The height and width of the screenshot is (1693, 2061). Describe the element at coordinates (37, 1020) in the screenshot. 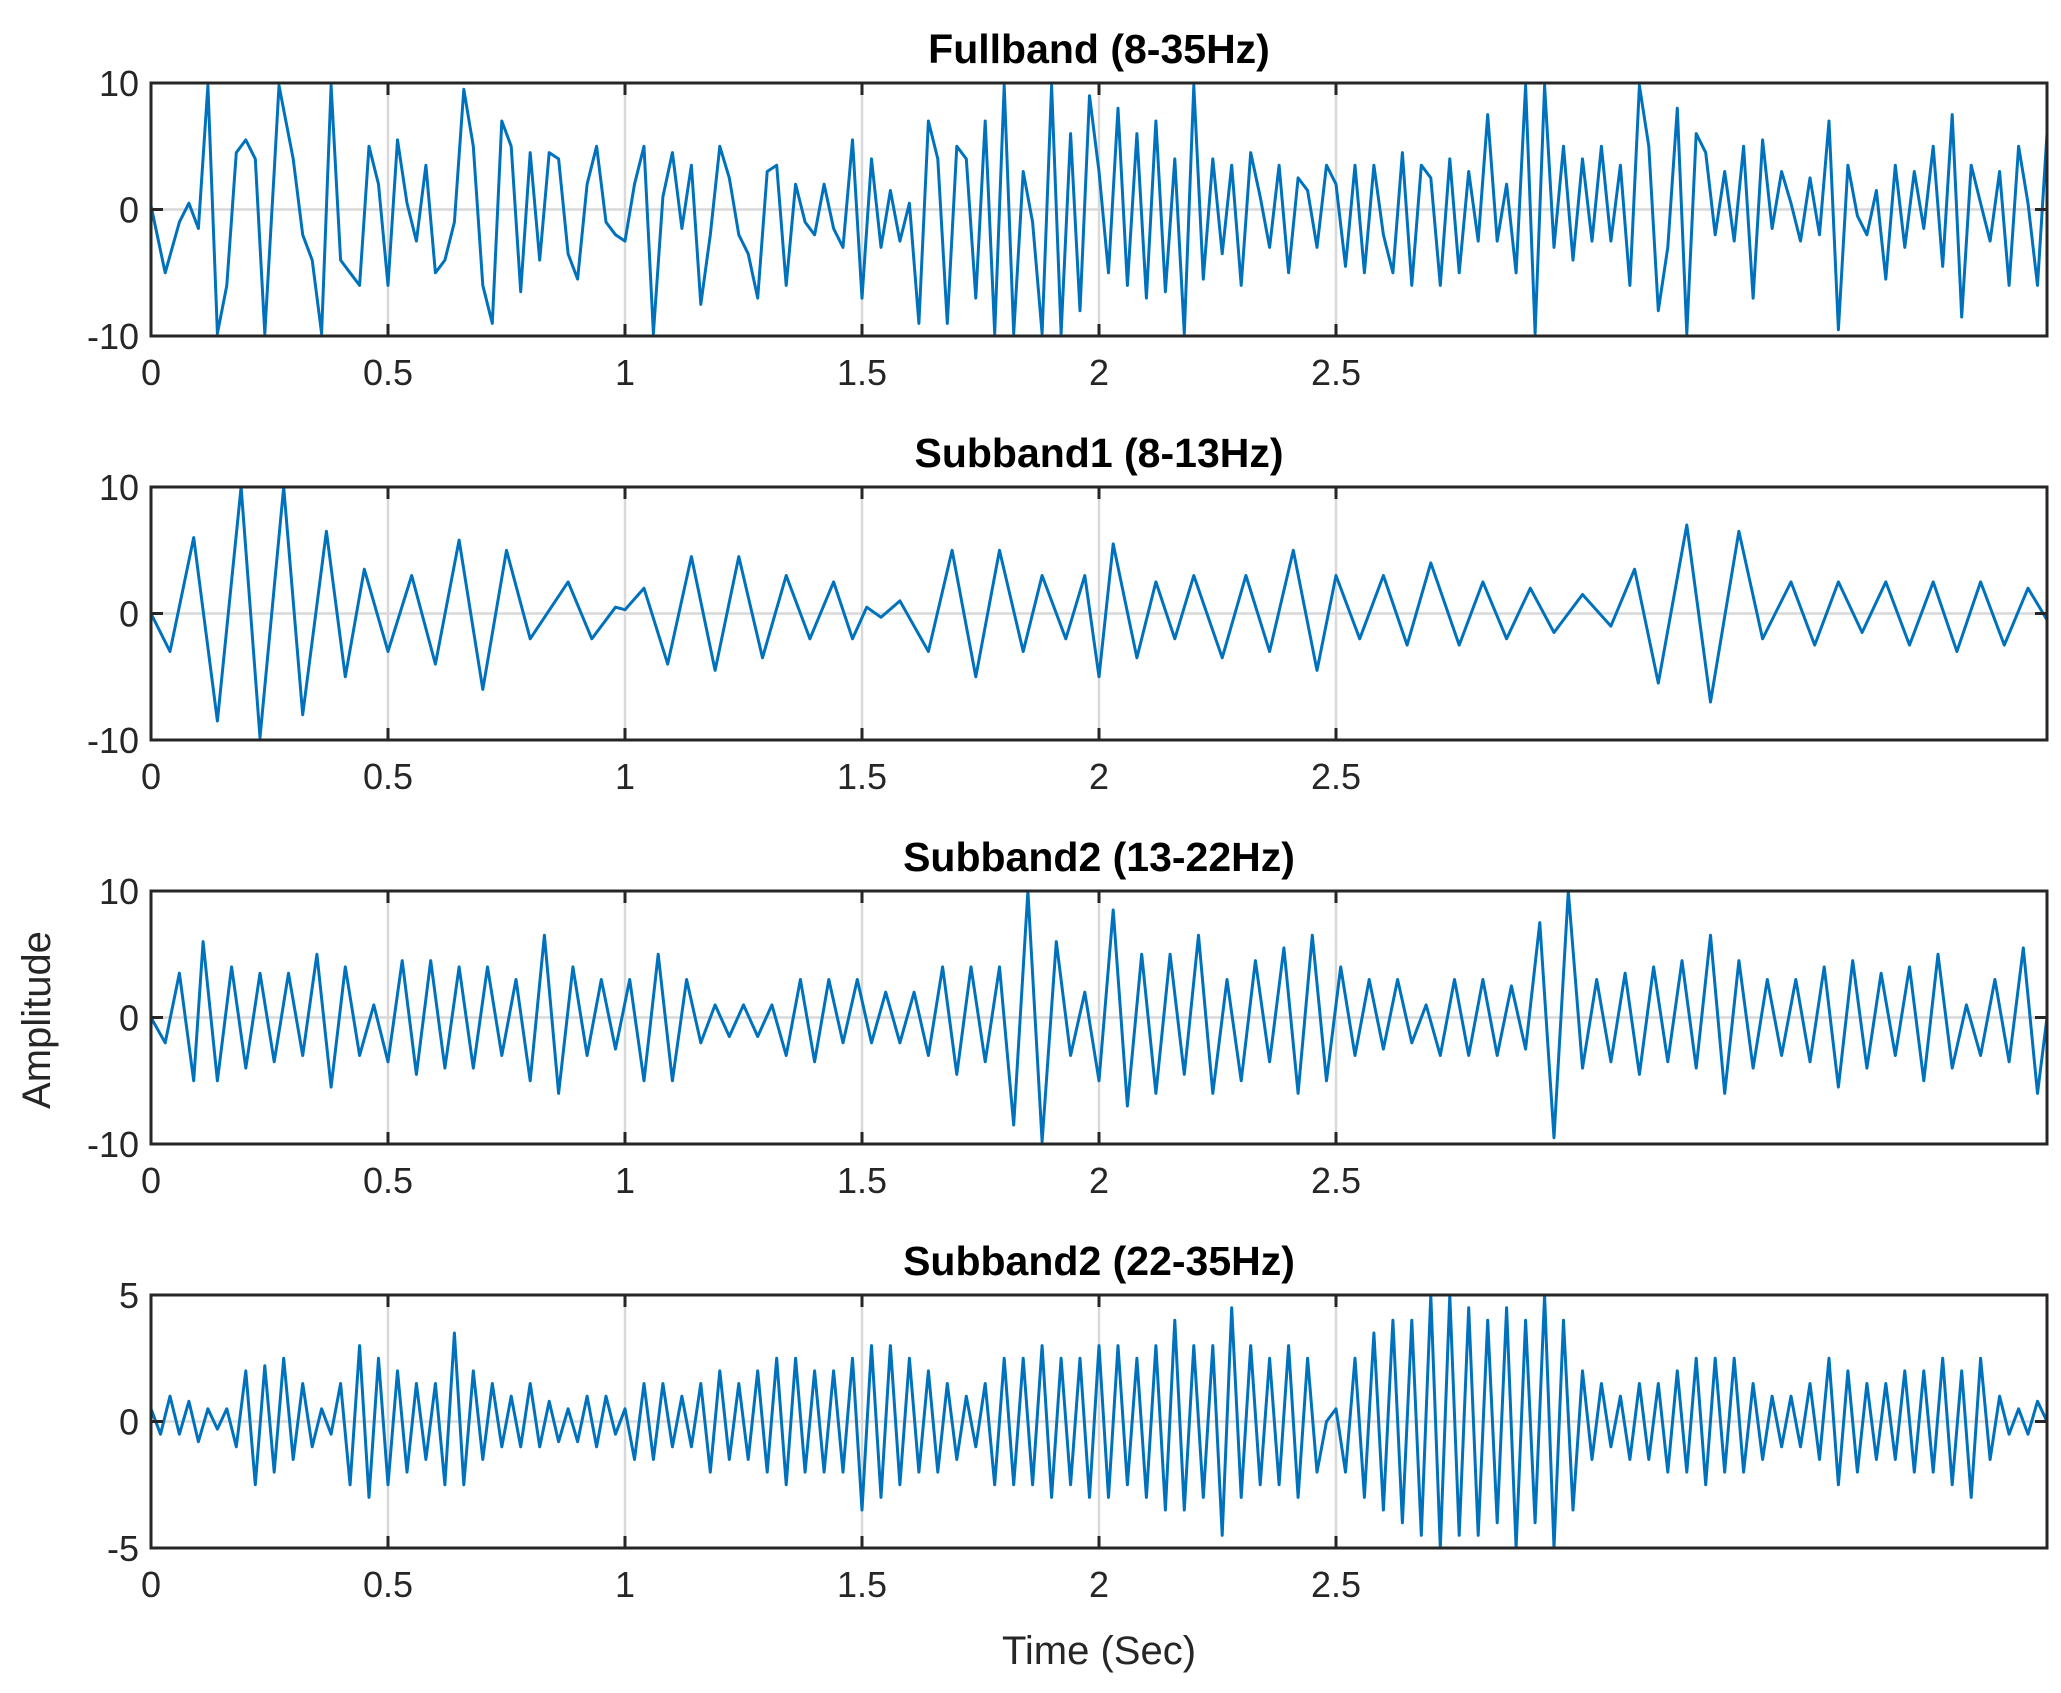

I see `y-axis-label: Amplitude` at that location.